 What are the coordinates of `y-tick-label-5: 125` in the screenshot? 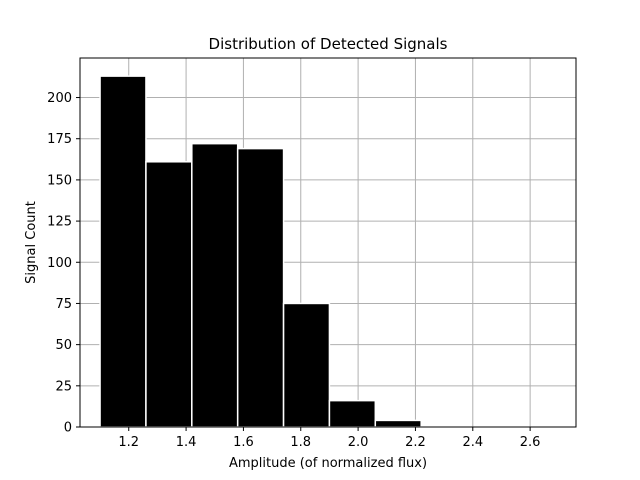 It's located at (59, 222).